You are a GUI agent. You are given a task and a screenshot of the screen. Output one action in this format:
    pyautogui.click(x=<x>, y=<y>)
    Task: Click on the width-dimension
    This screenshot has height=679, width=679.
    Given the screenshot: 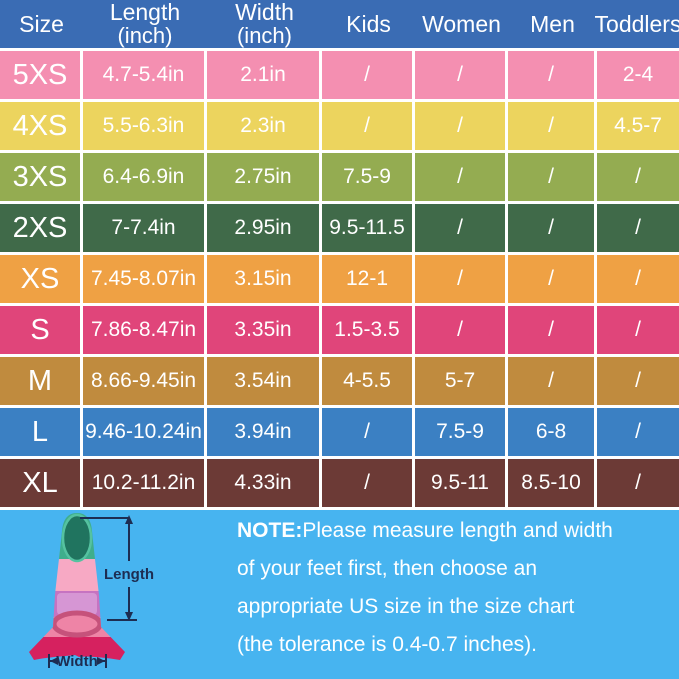 What is the action you would take?
    pyautogui.click(x=77, y=661)
    